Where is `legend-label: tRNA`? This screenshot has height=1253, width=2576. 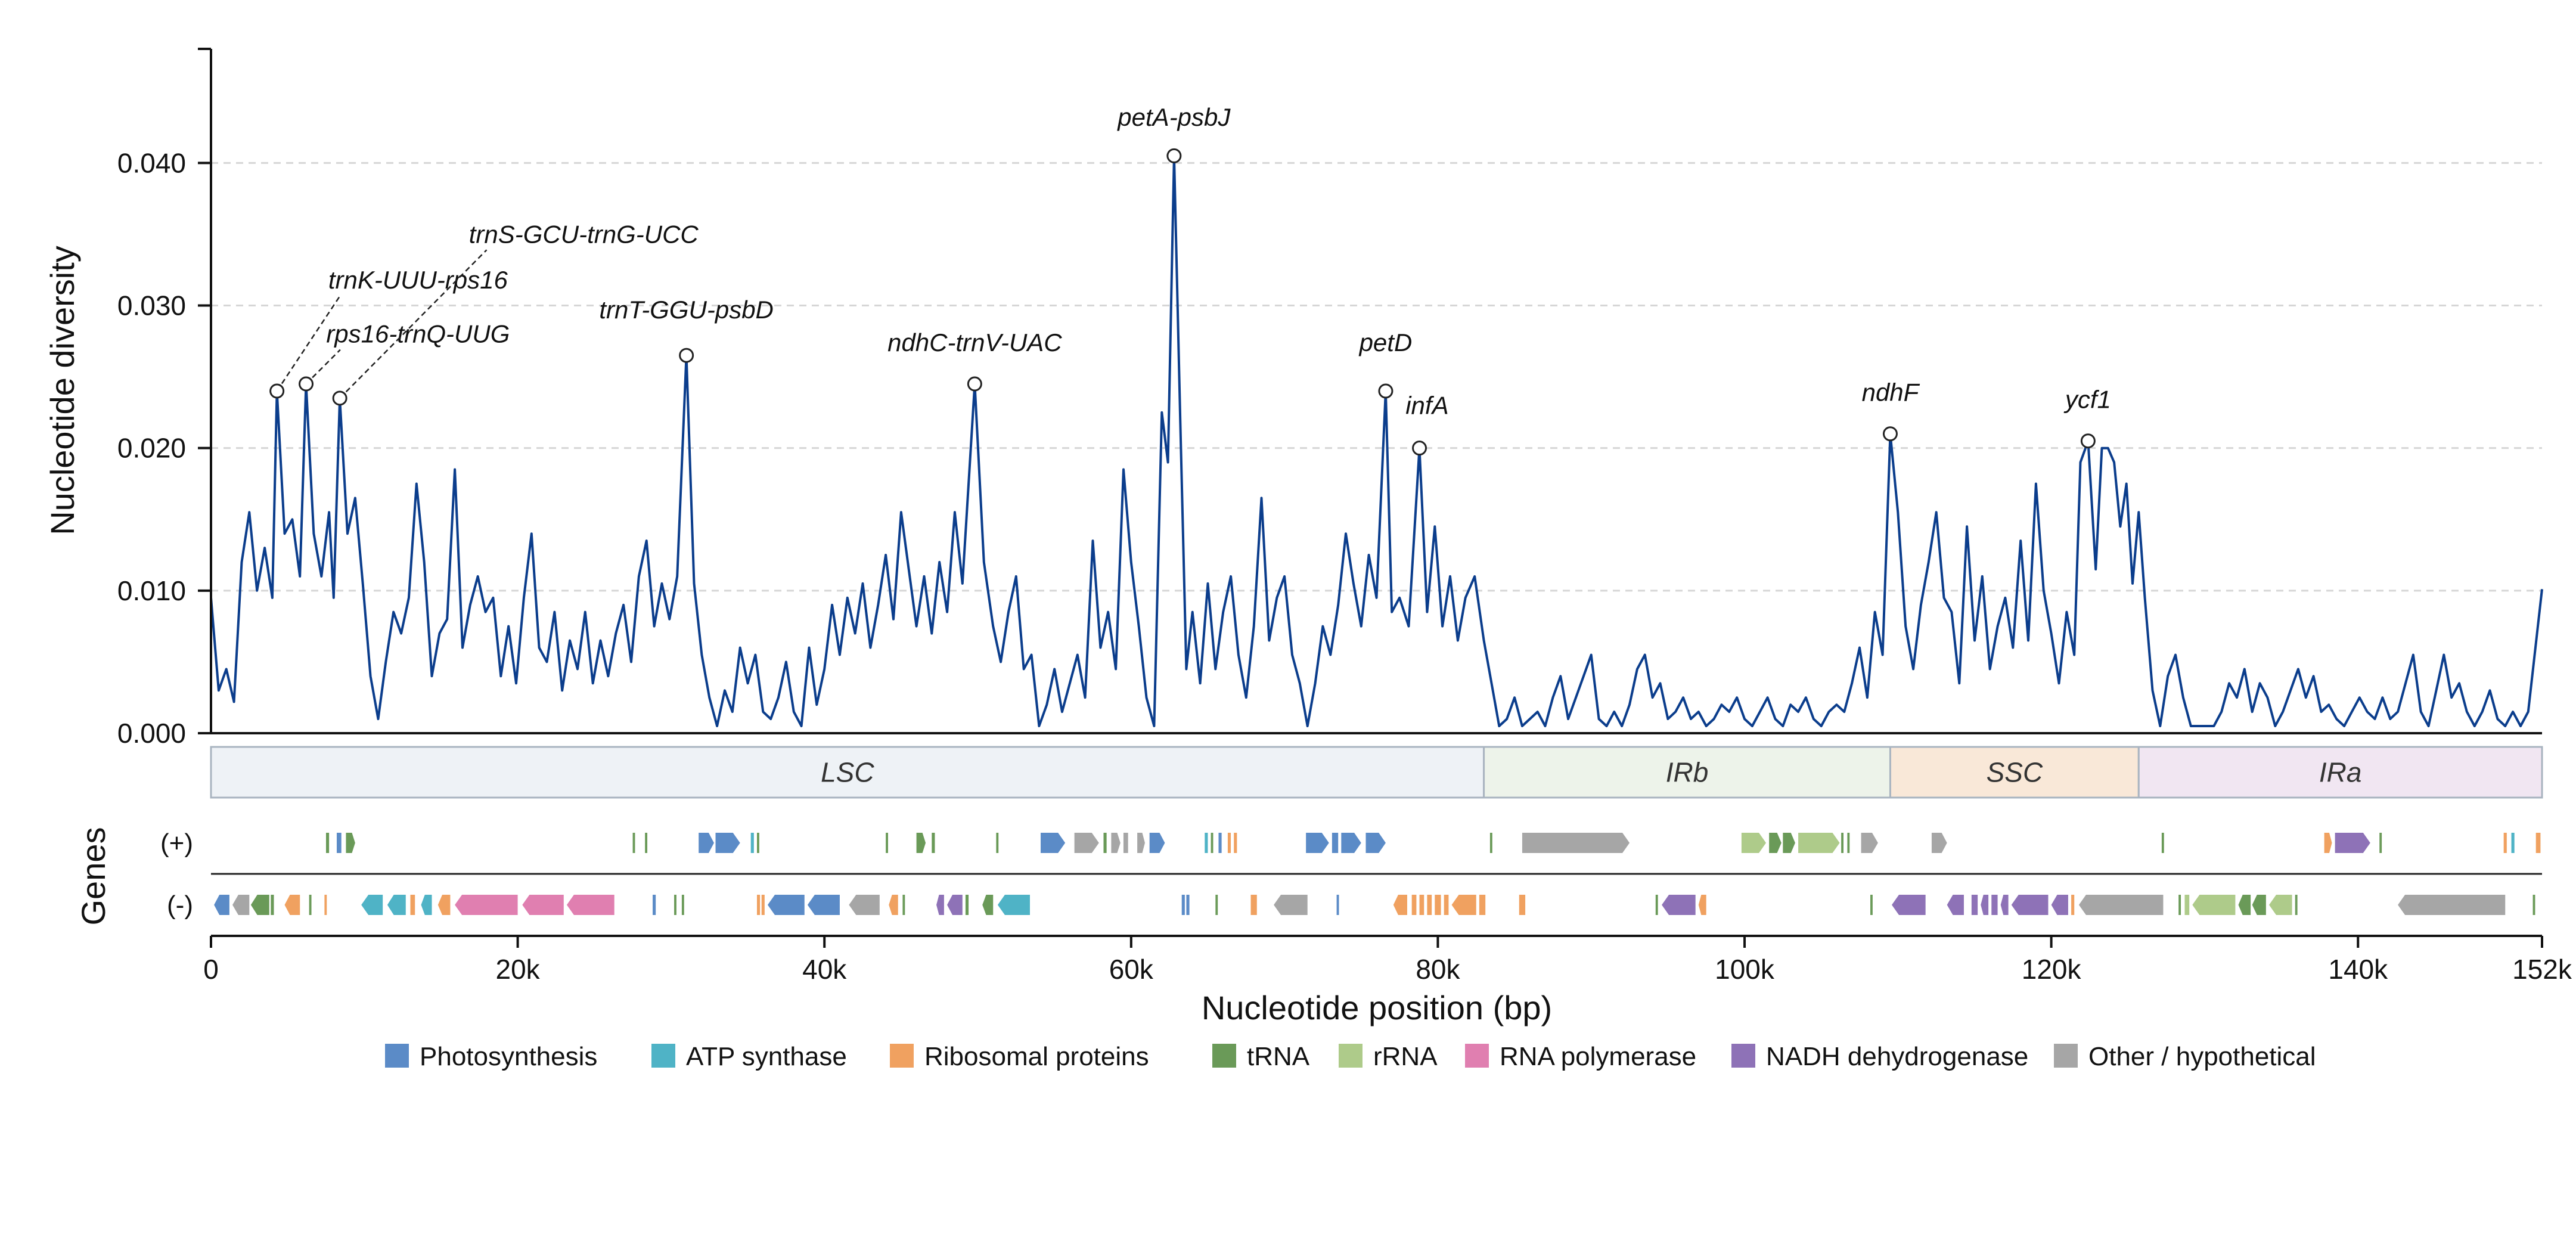
legend-label: tRNA is located at coordinates (1279, 1056).